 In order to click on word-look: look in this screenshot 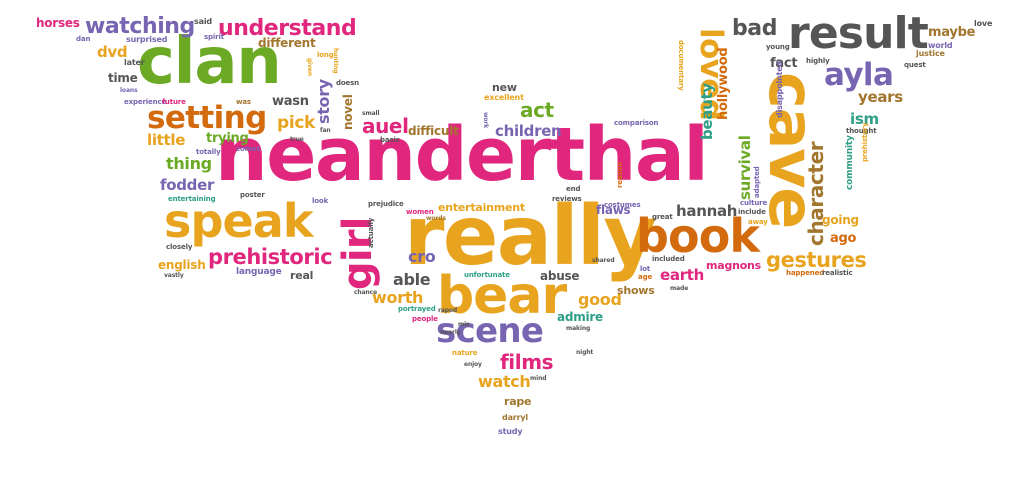, I will do `click(320, 201)`.